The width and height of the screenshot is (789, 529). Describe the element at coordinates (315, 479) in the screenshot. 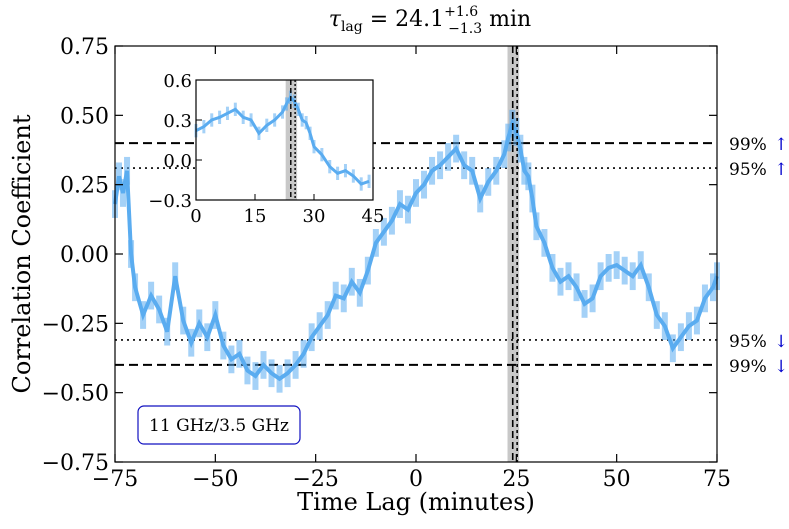

I see `x-tick-label: −25` at that location.